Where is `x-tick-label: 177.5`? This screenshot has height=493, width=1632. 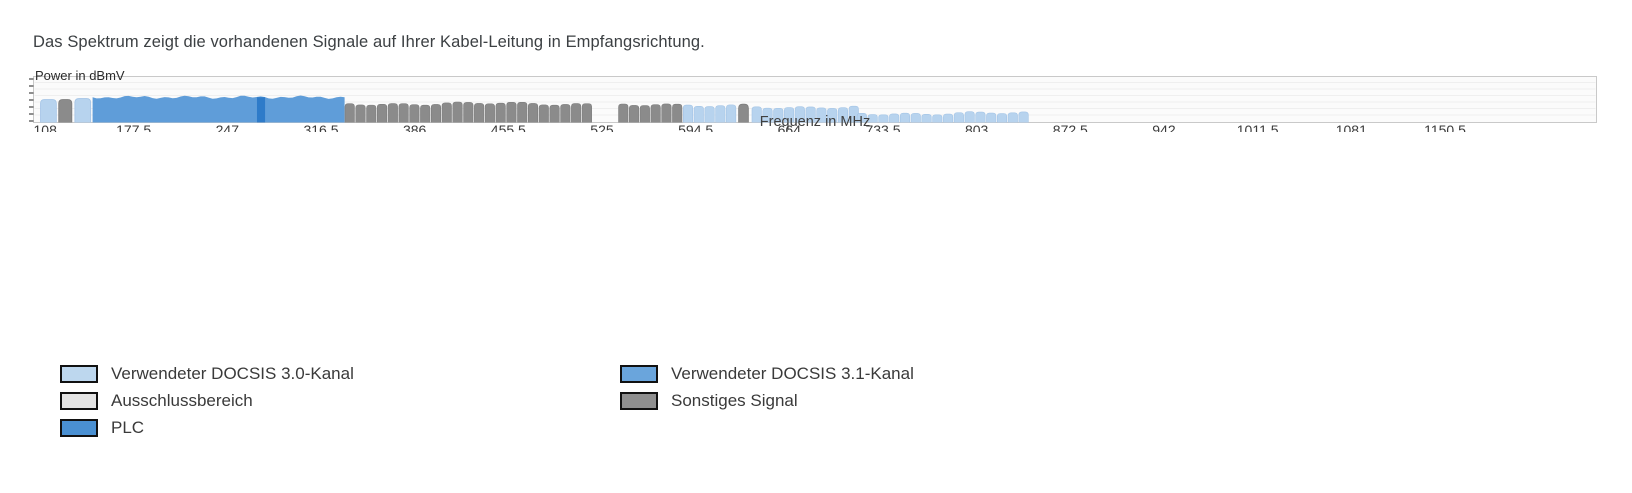
x-tick-label: 177.5 is located at coordinates (133, 127).